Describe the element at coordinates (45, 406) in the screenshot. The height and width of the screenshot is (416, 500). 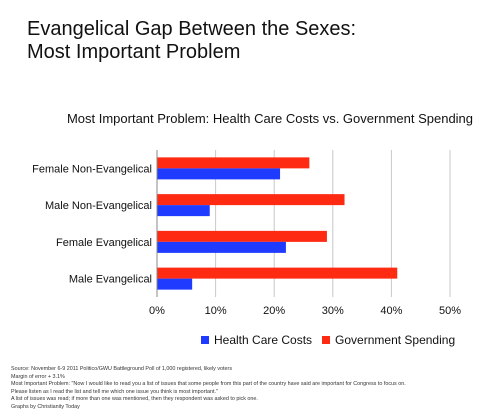
I see `footer-line: Graphs by Christianity Today` at that location.